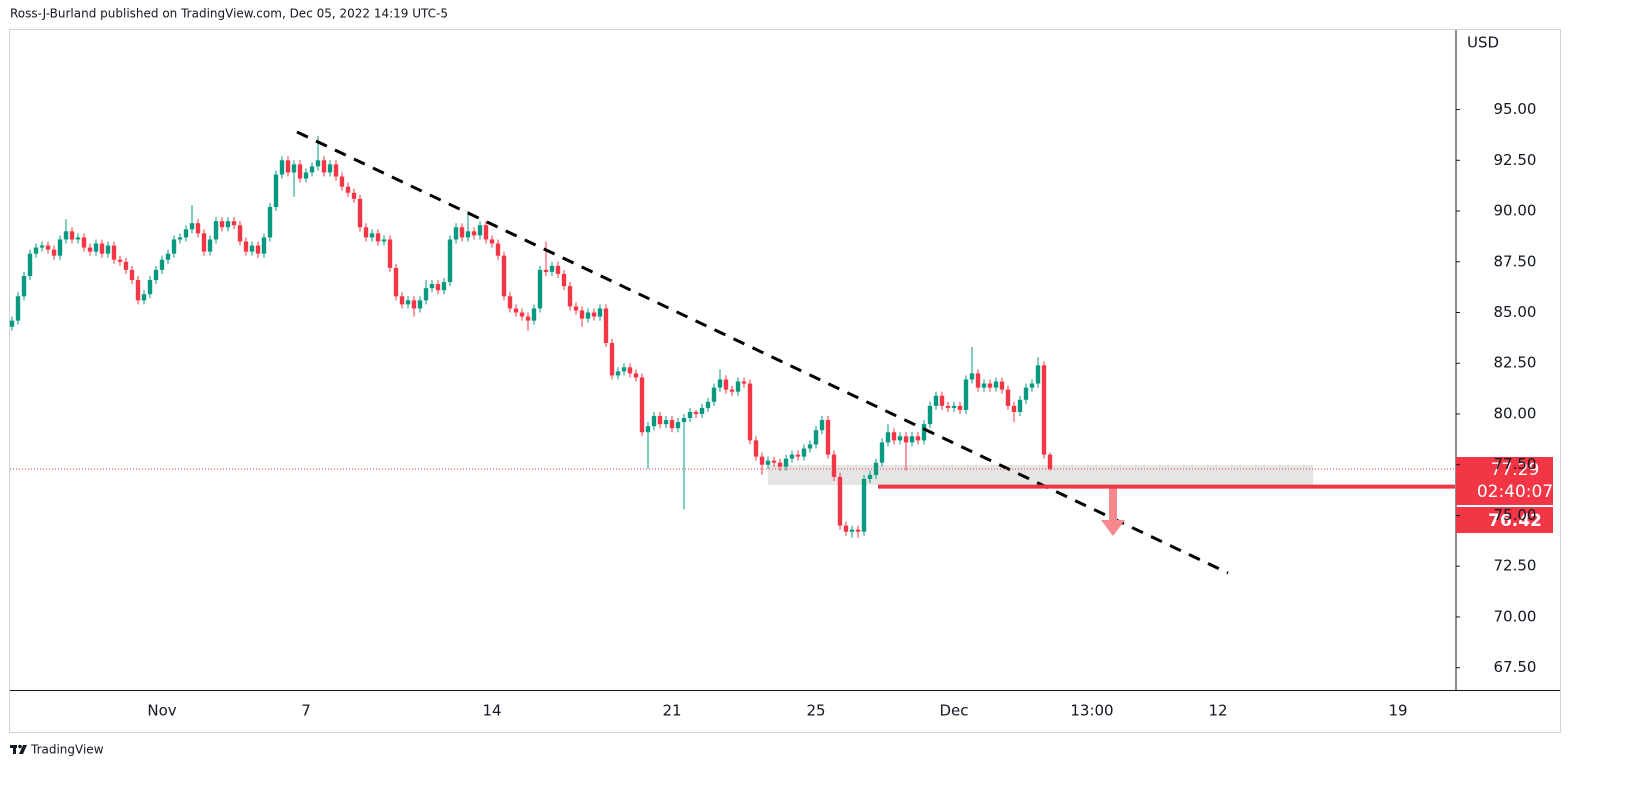  Describe the element at coordinates (1091, 711) in the screenshot. I see `x-tick-label: 13:00` at that location.